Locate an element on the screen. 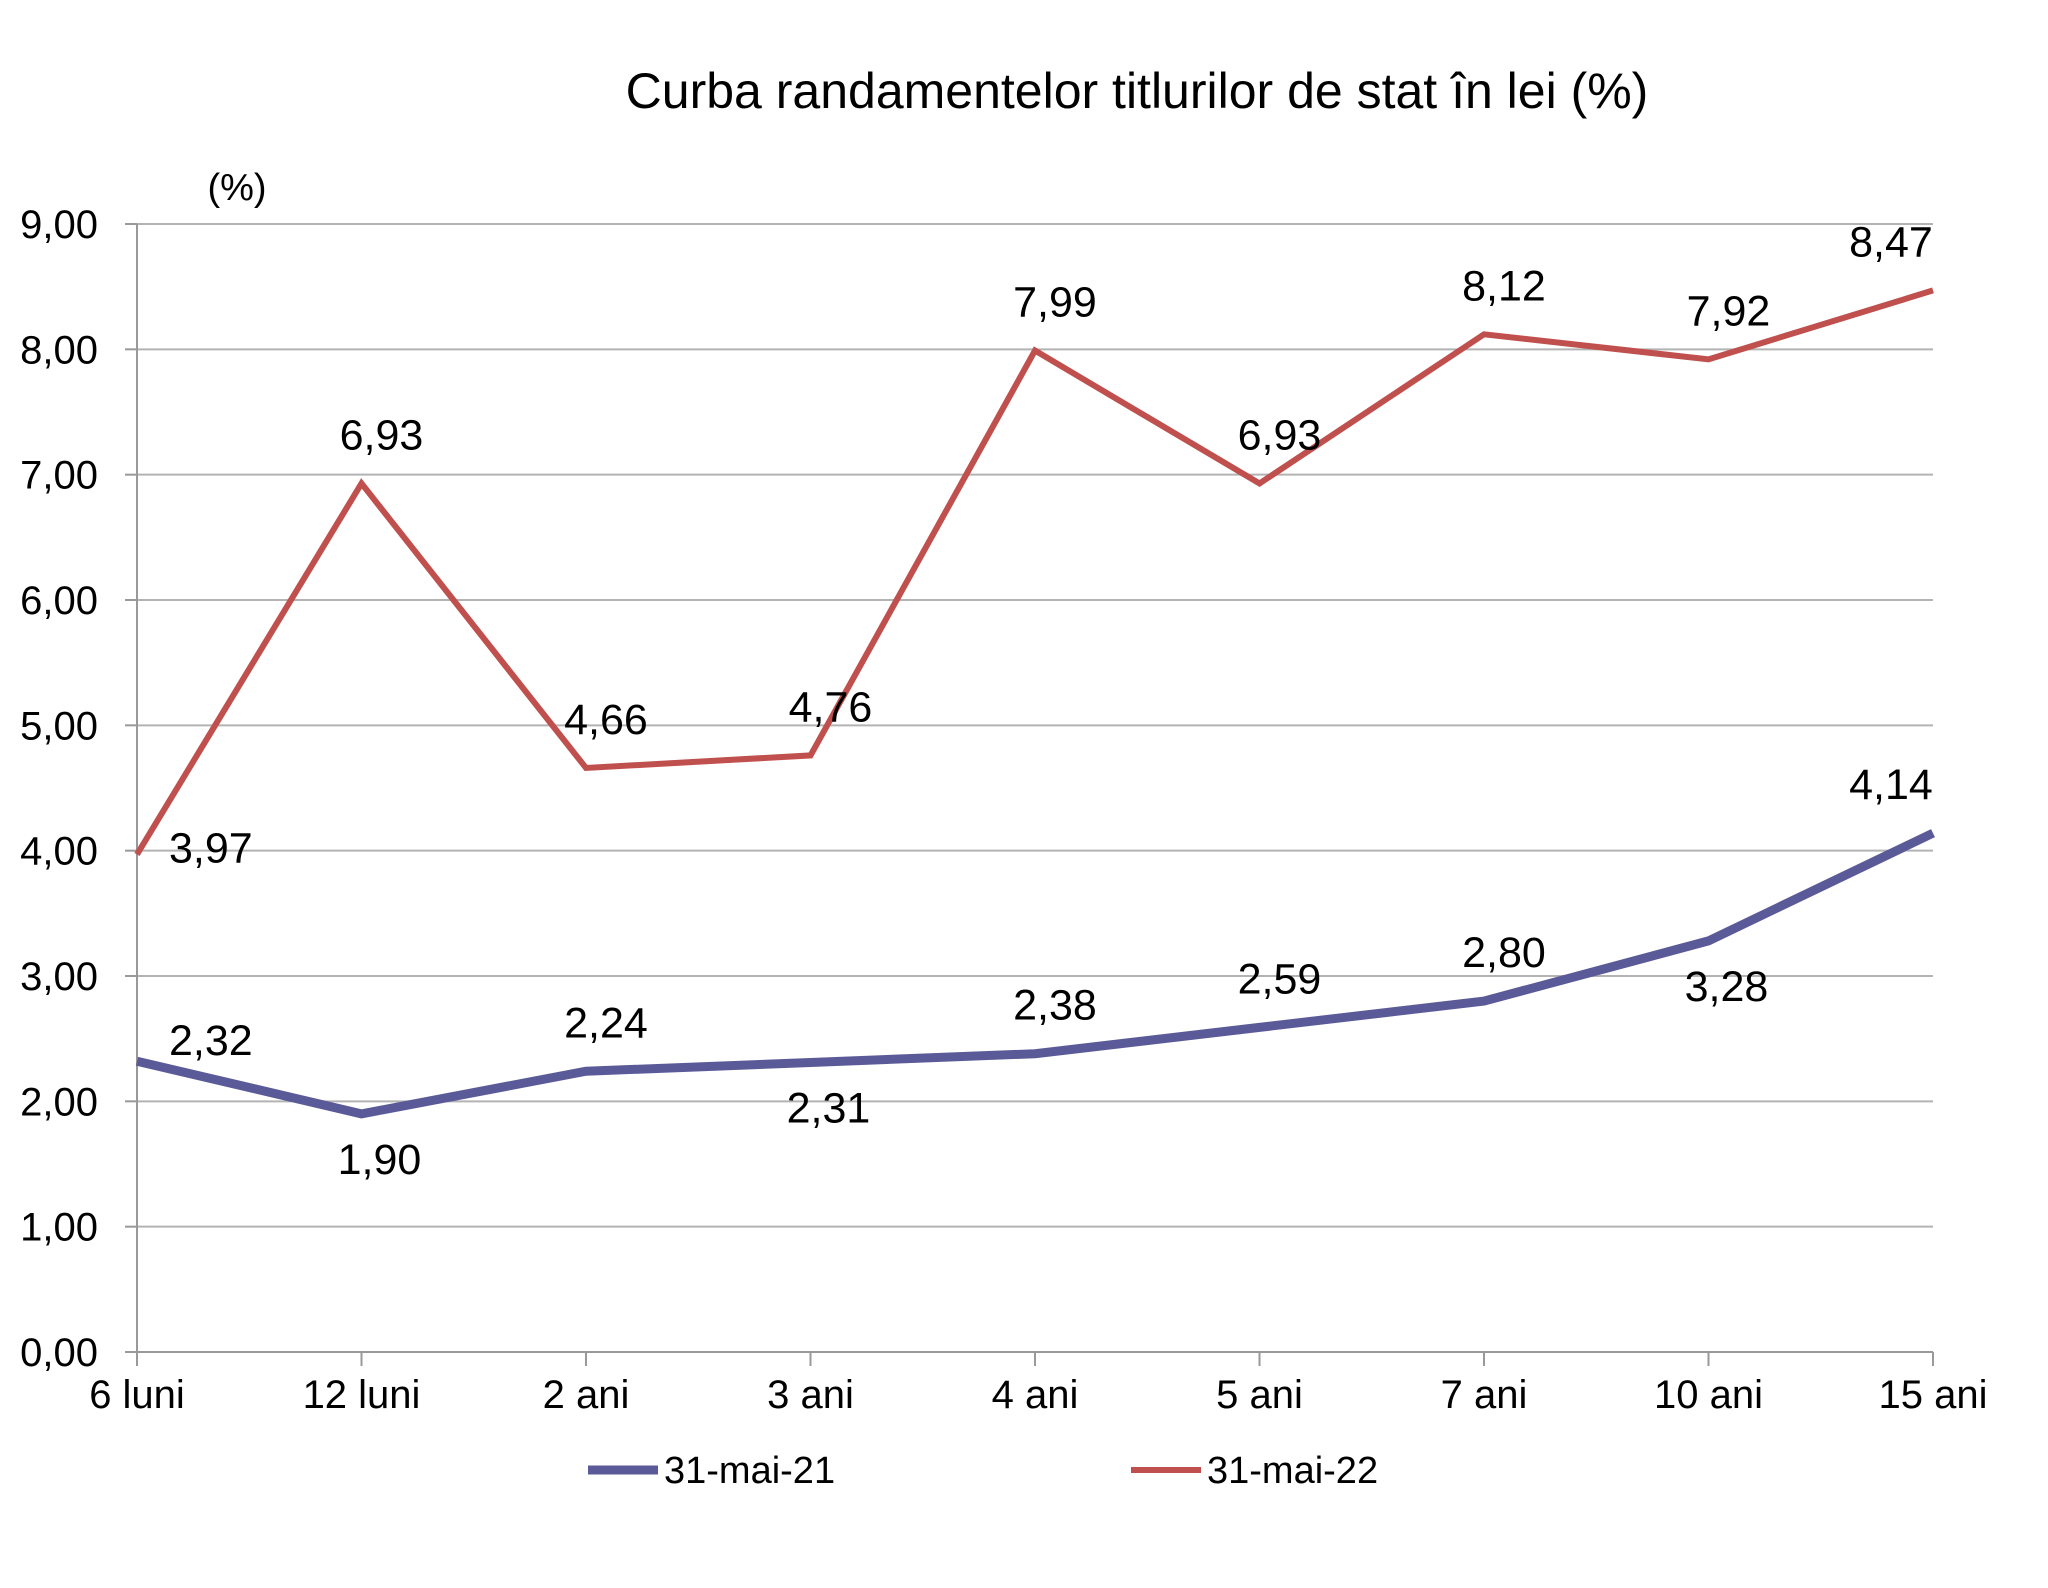  data-label: 7,99 is located at coordinates (1055, 303).